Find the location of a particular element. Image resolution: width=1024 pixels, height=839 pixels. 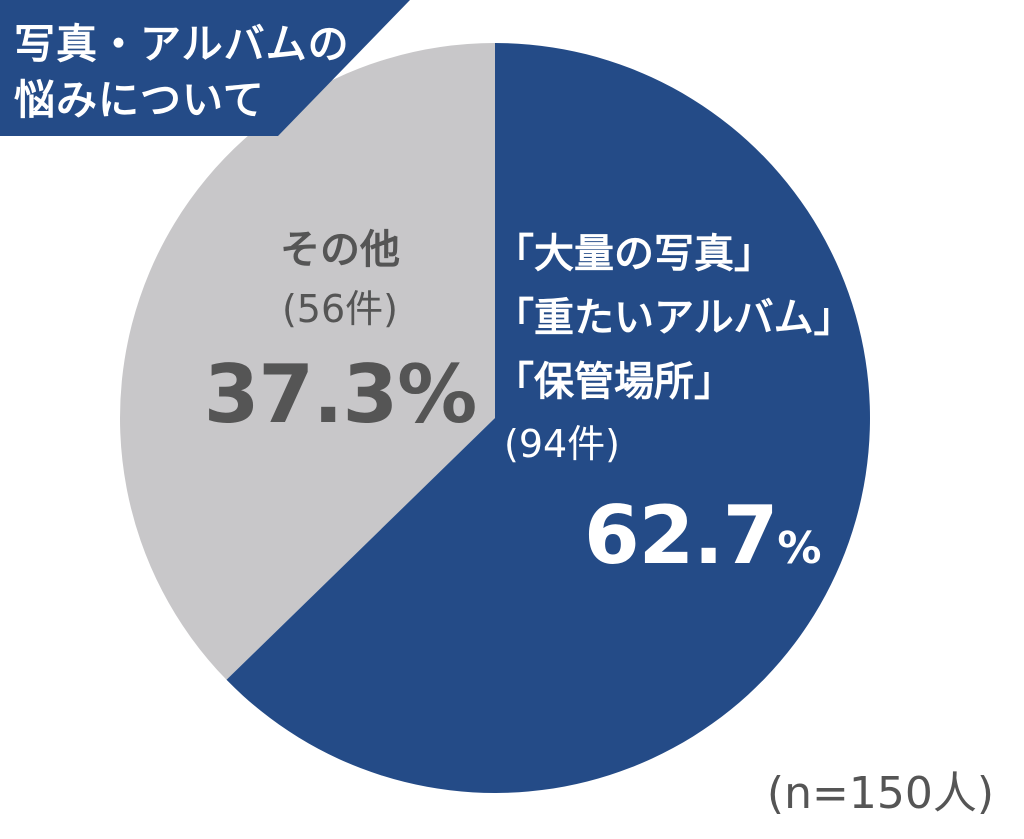

slice-main-percentage: 62.7% is located at coordinates (719, 547).